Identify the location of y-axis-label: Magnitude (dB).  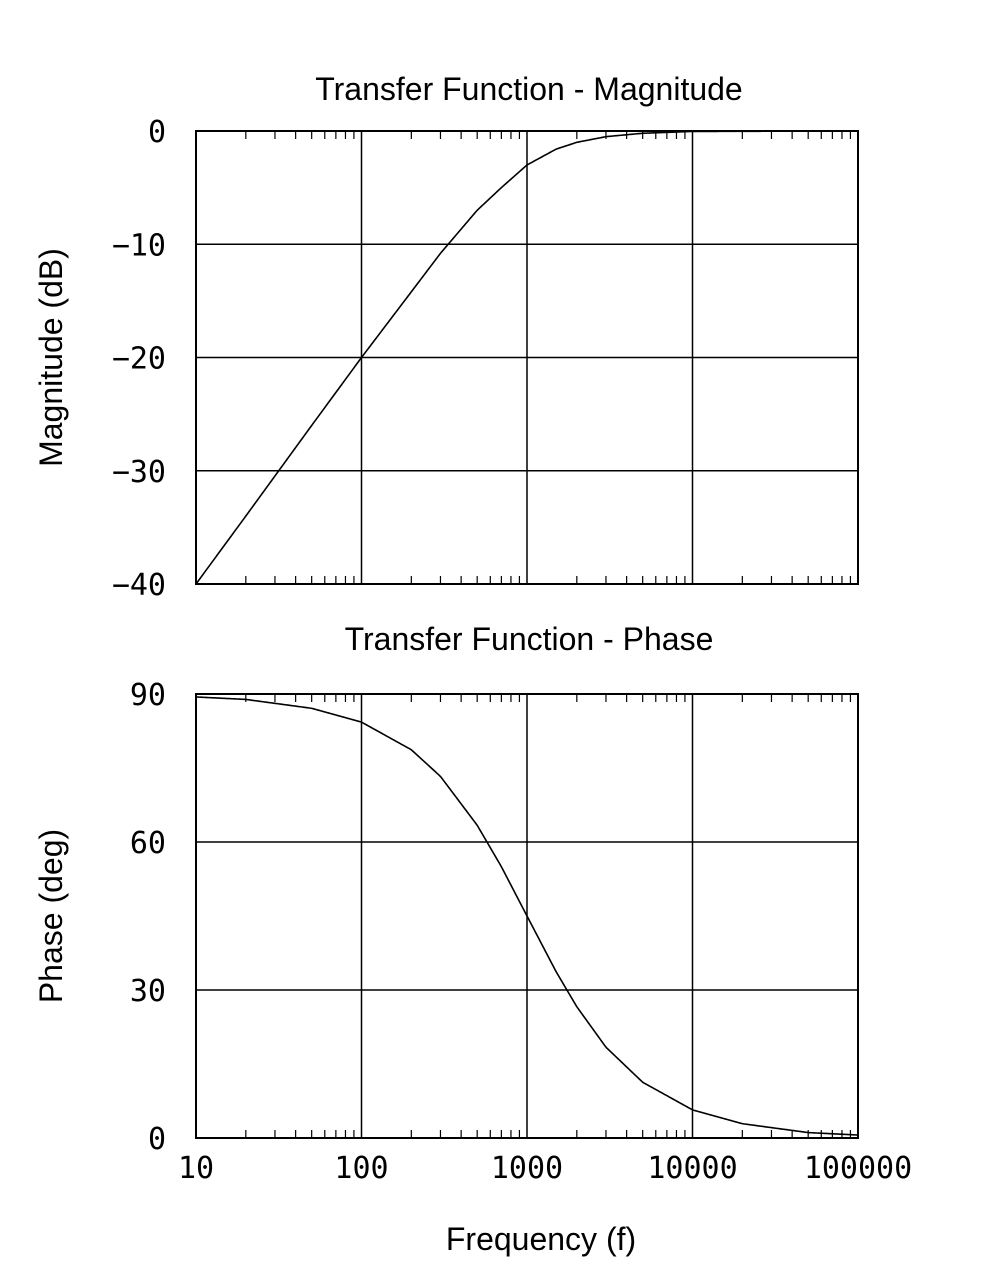
(51, 357).